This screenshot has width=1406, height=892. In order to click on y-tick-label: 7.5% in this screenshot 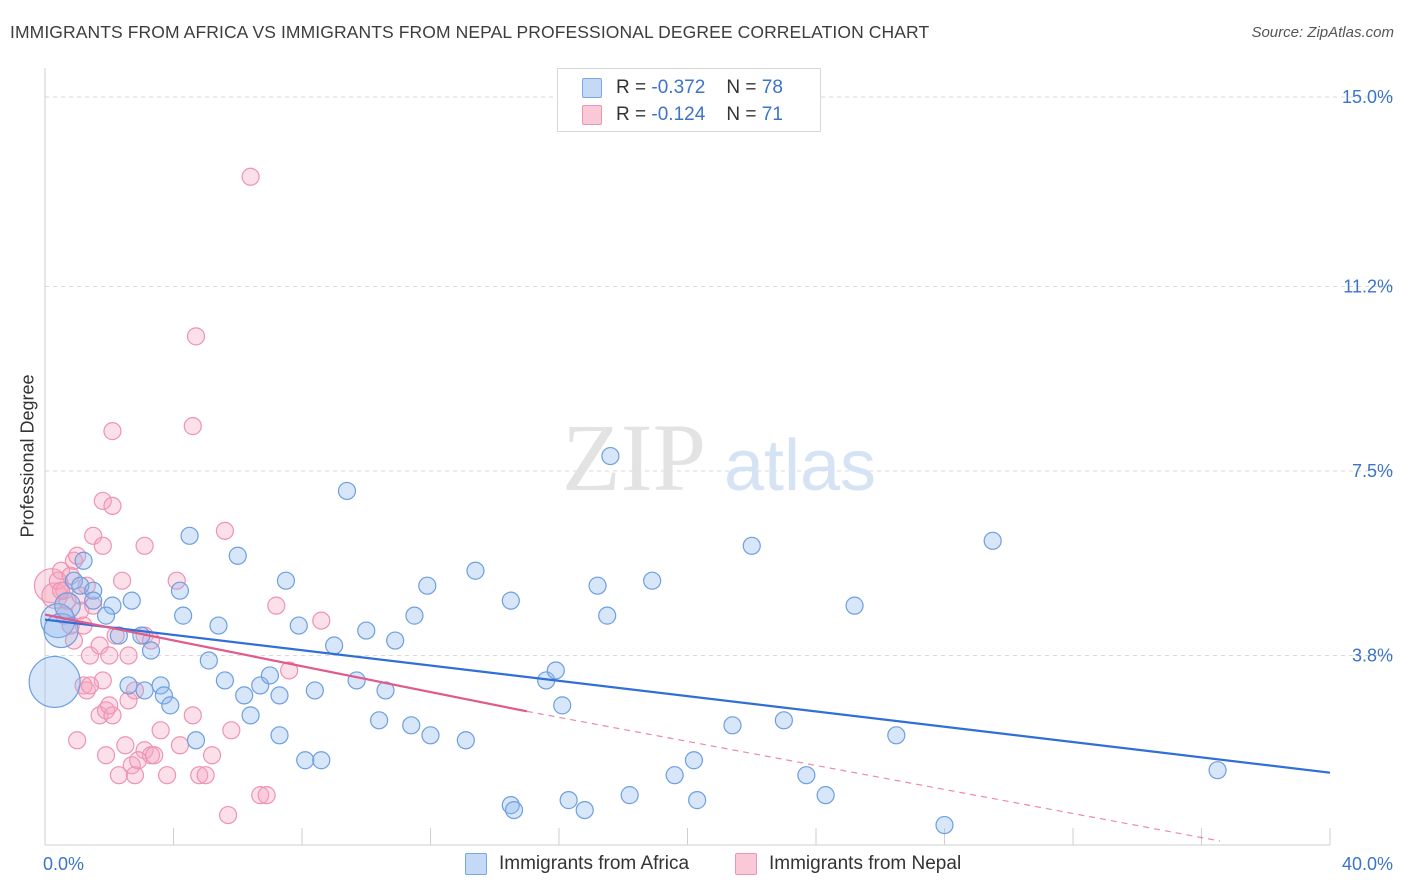, I will do `click(1372, 471)`.